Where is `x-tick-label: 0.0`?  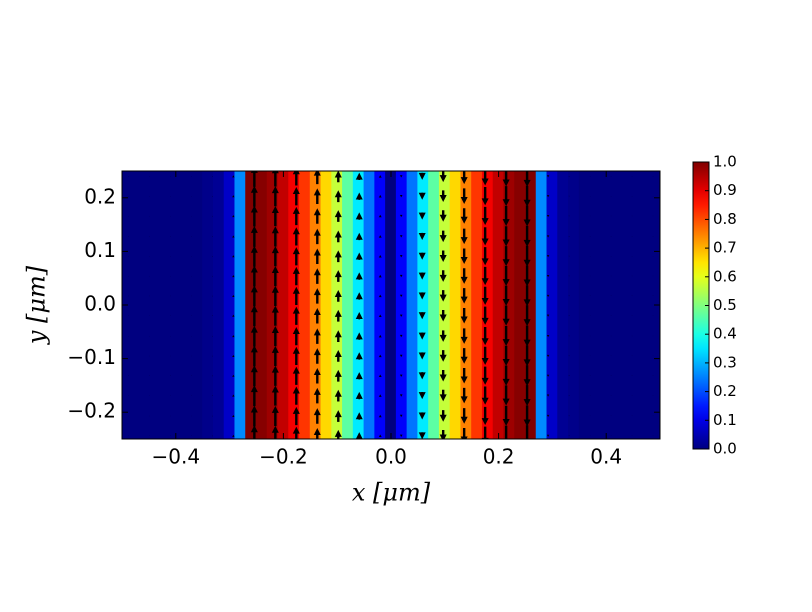
x-tick-label: 0.0 is located at coordinates (391, 457).